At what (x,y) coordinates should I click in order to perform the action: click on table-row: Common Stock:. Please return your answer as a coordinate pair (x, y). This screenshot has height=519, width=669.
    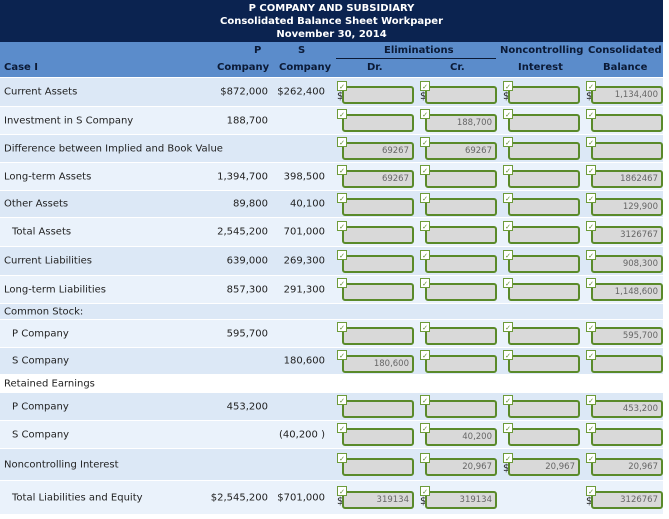
    Looking at the image, I should click on (331, 311).